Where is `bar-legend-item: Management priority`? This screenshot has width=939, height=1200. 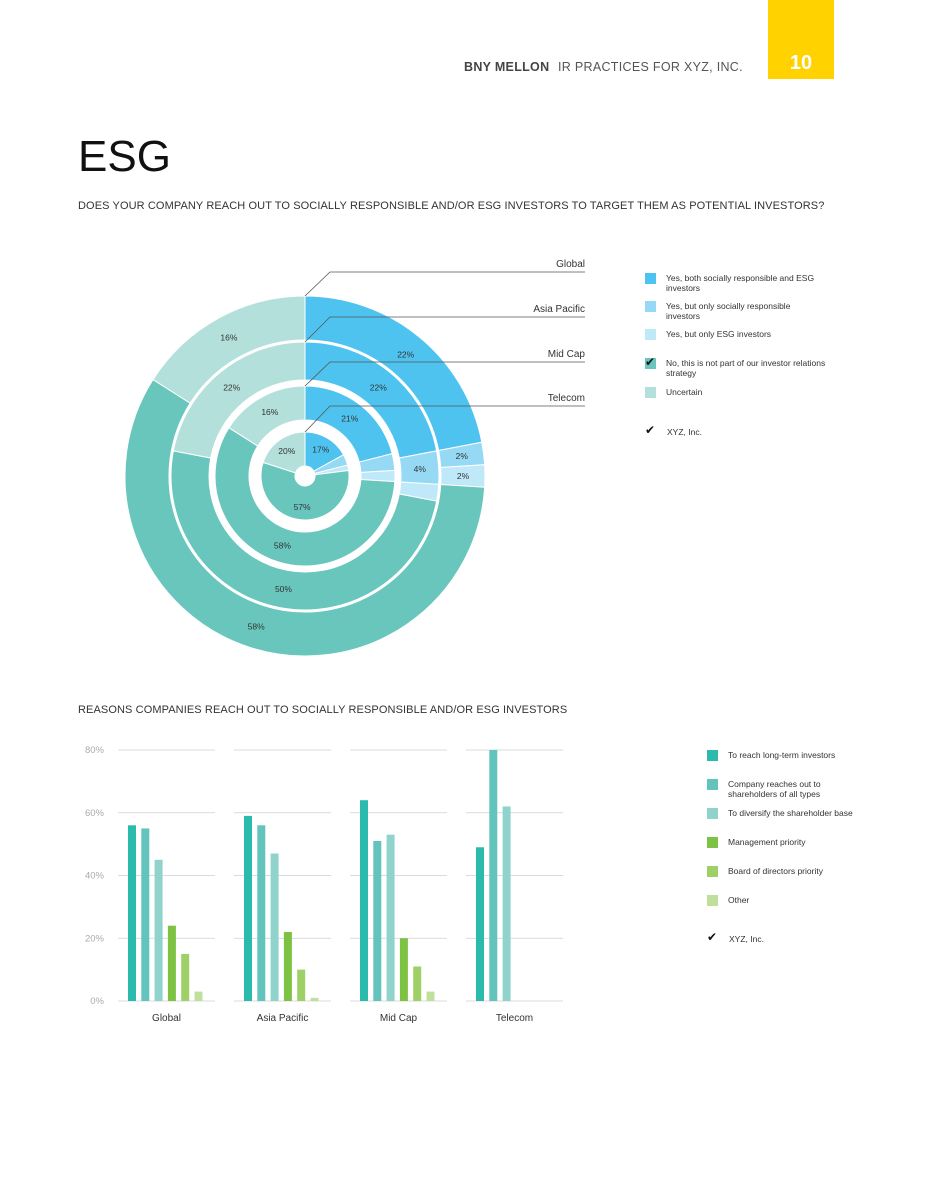
bar-legend-item: Management priority is located at coordinates (787, 842).